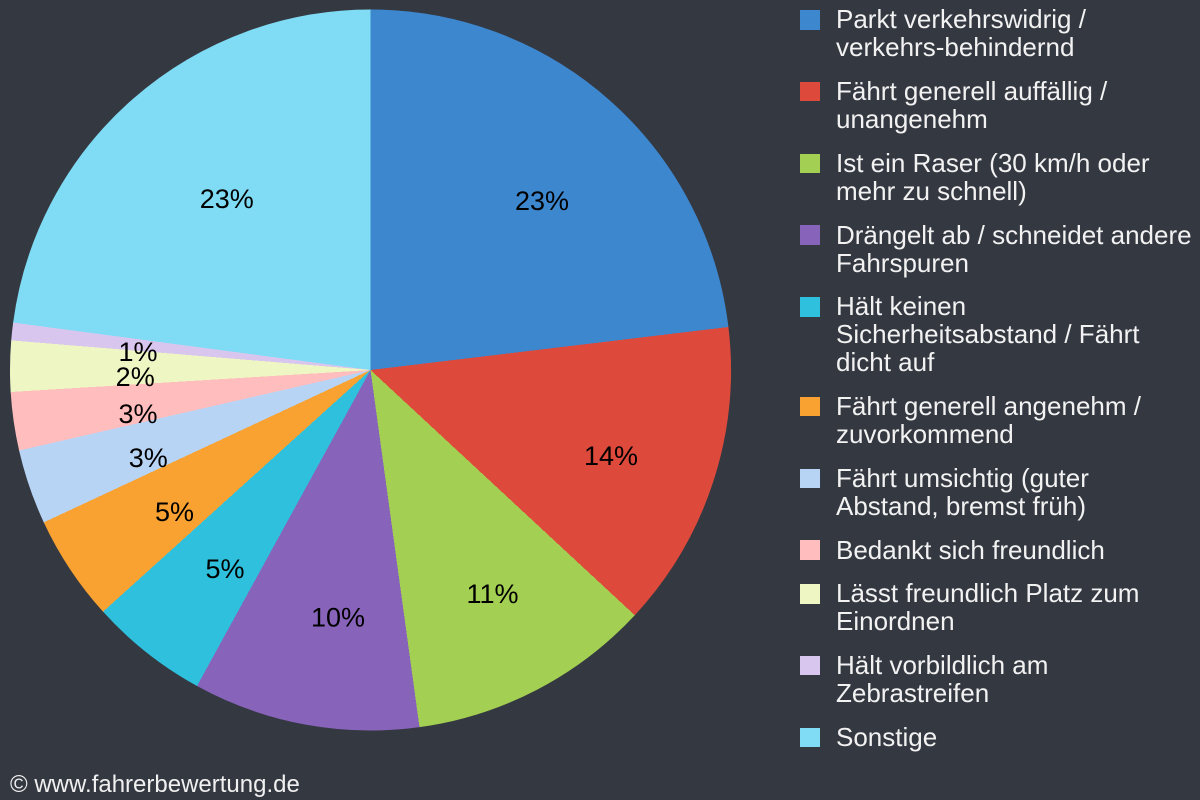  Describe the element at coordinates (338, 618) in the screenshot. I see `svg-text: 10%` at that location.